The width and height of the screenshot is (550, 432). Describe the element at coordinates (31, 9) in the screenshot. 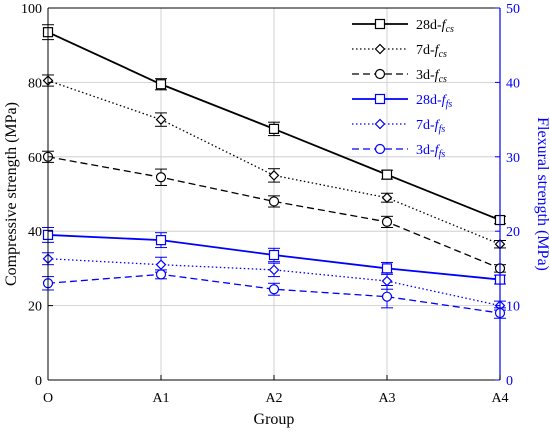

I see `y-left-tick-label: 100` at that location.